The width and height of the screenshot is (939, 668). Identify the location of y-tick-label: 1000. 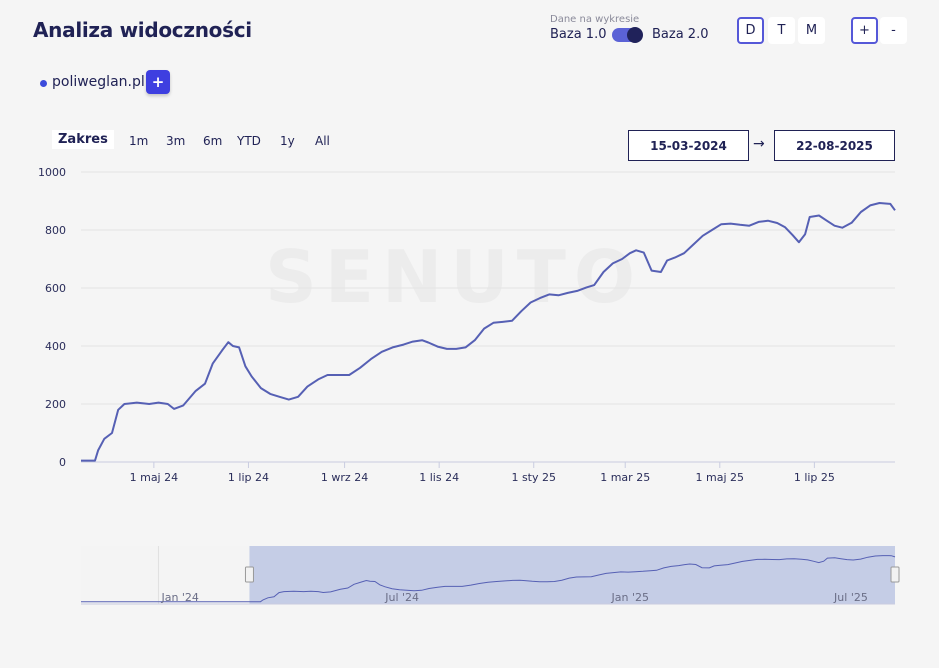
(52, 172).